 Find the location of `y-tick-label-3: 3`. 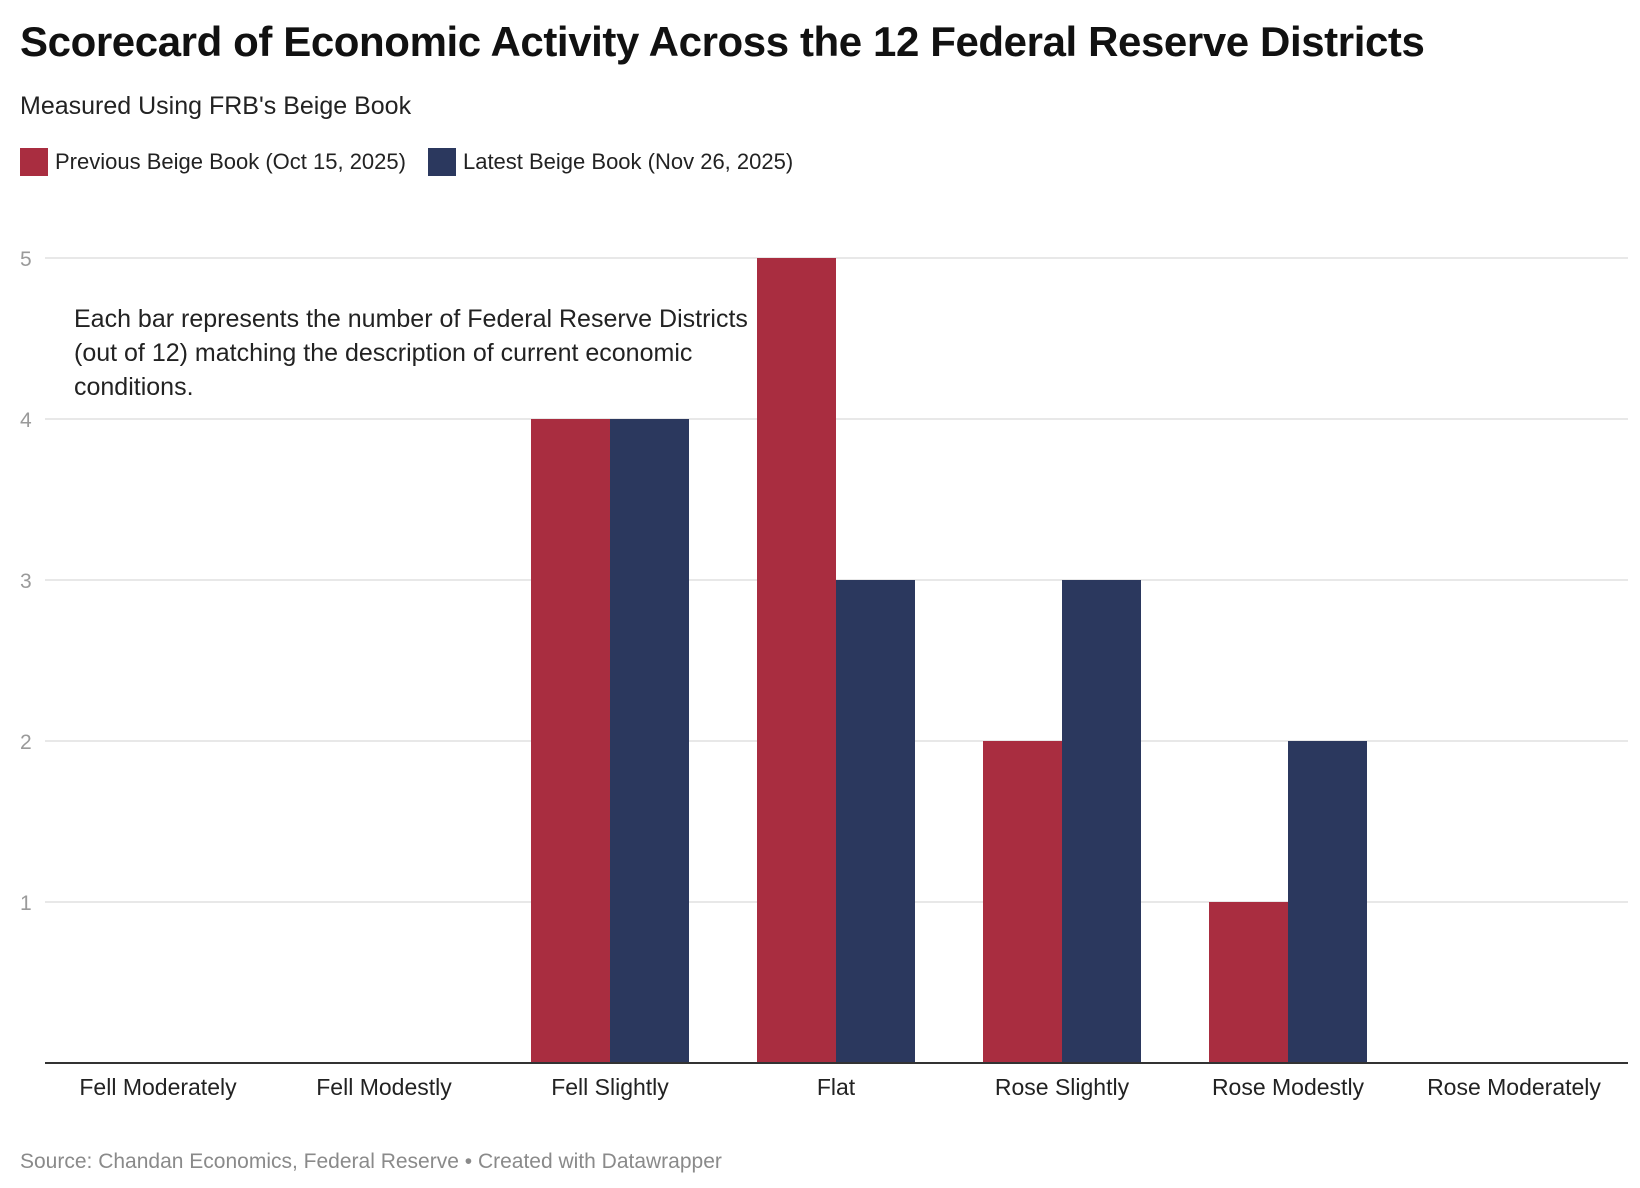

y-tick-label-3: 3 is located at coordinates (26, 581).